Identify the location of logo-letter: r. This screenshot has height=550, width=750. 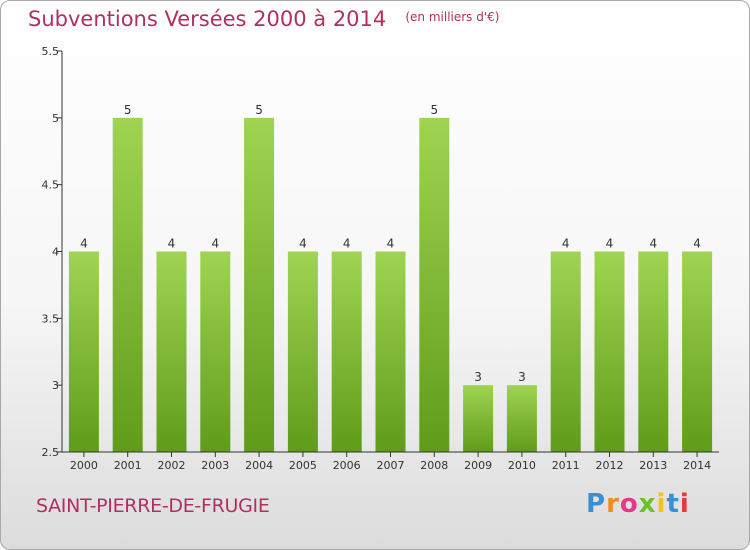
(613, 504).